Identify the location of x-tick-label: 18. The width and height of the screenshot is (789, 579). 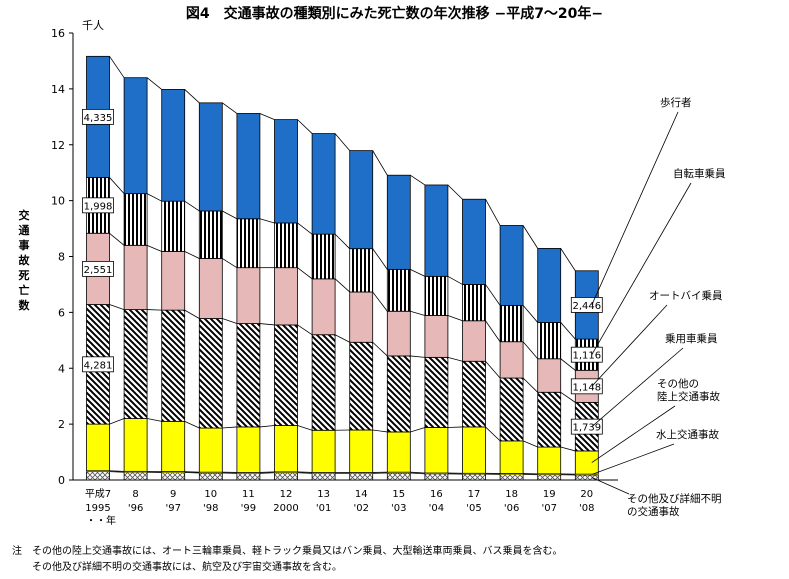
(511, 494).